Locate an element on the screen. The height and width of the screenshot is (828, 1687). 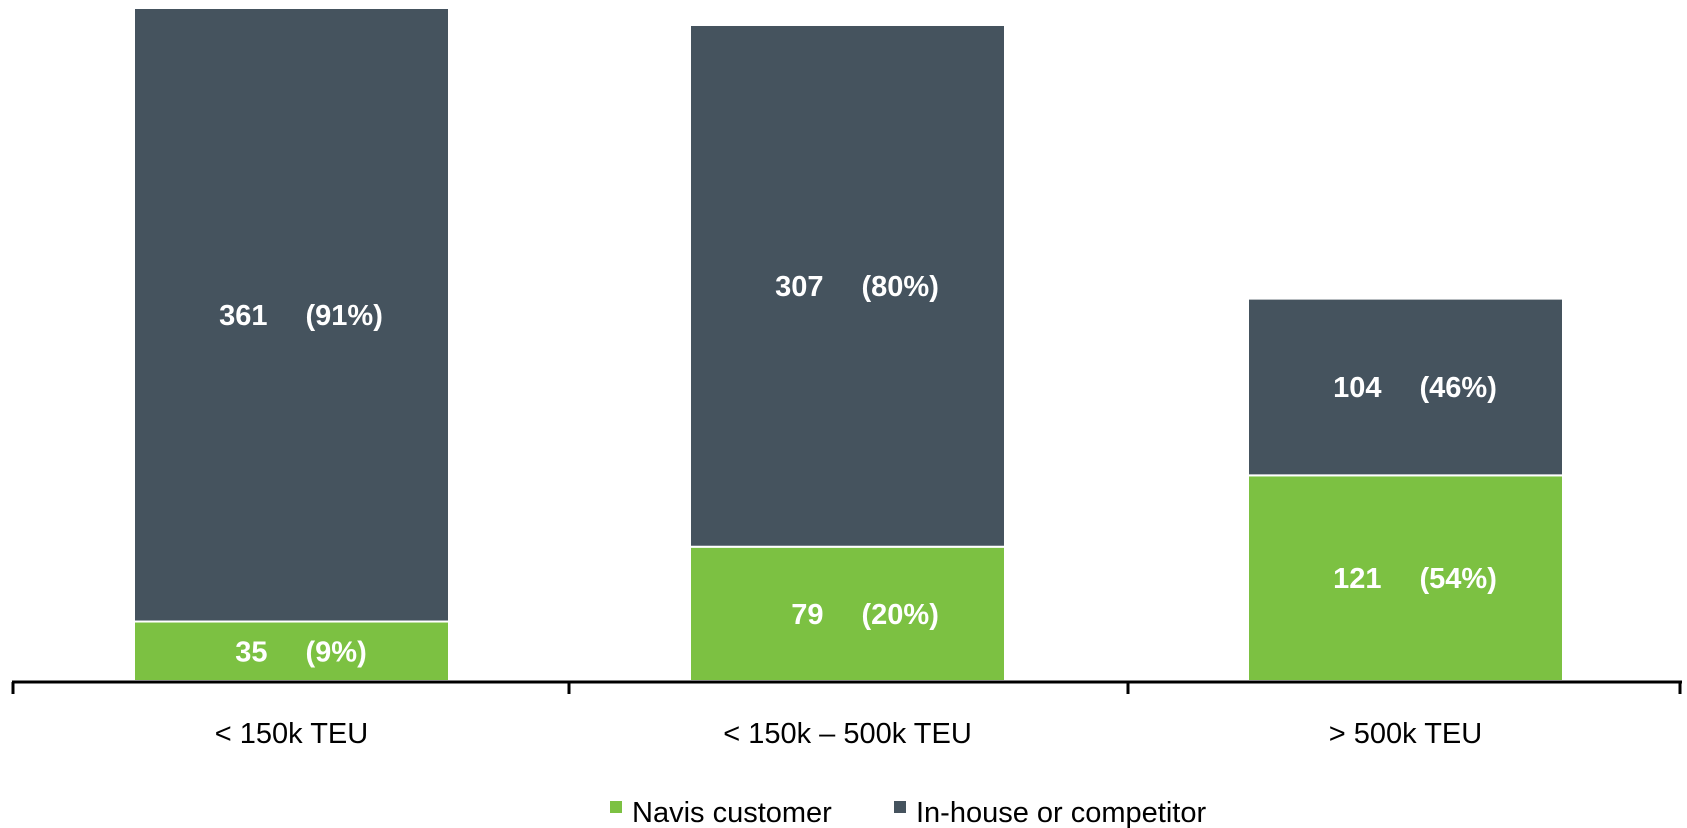
x-axis is located at coordinates (846, 687).